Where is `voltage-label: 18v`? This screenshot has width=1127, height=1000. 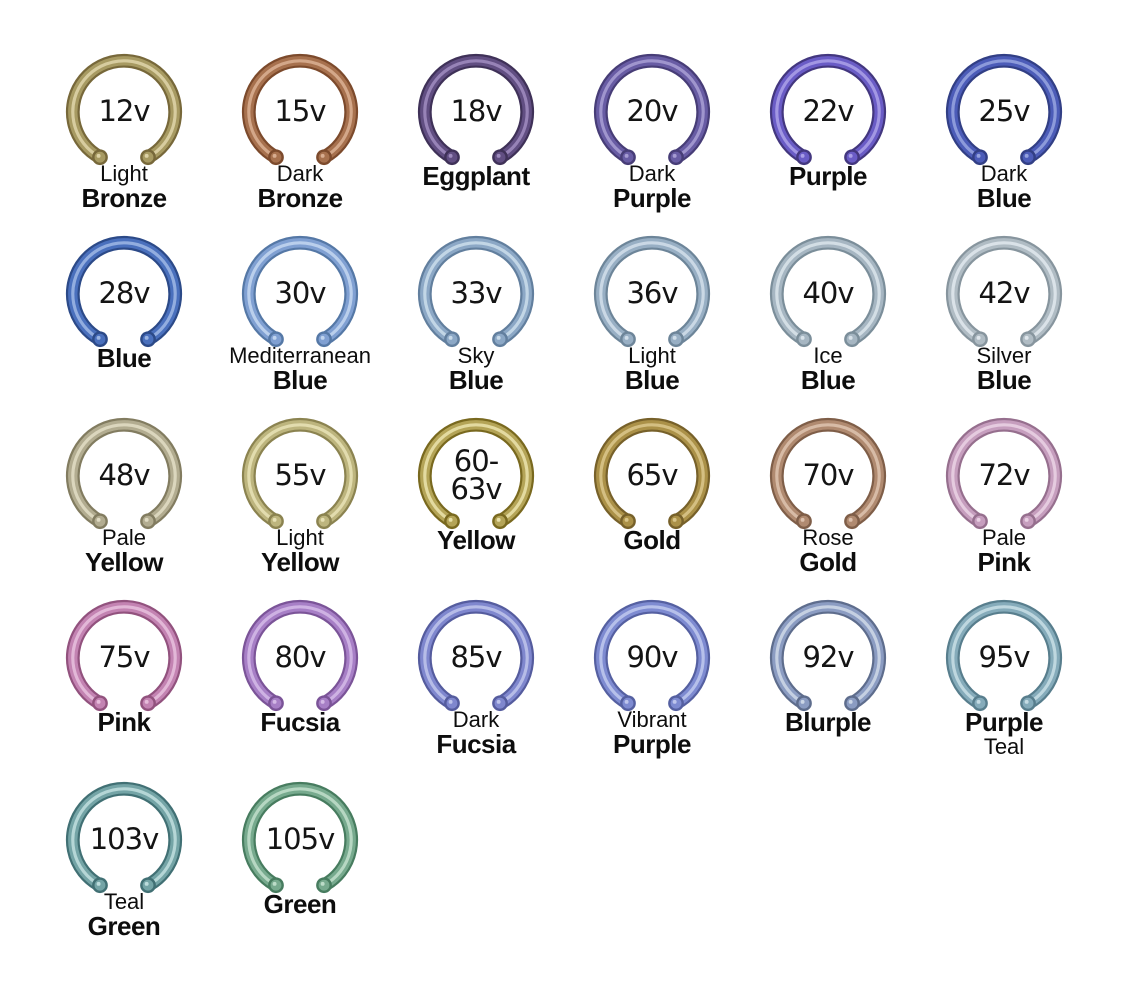 voltage-label: 18v is located at coordinates (476, 111).